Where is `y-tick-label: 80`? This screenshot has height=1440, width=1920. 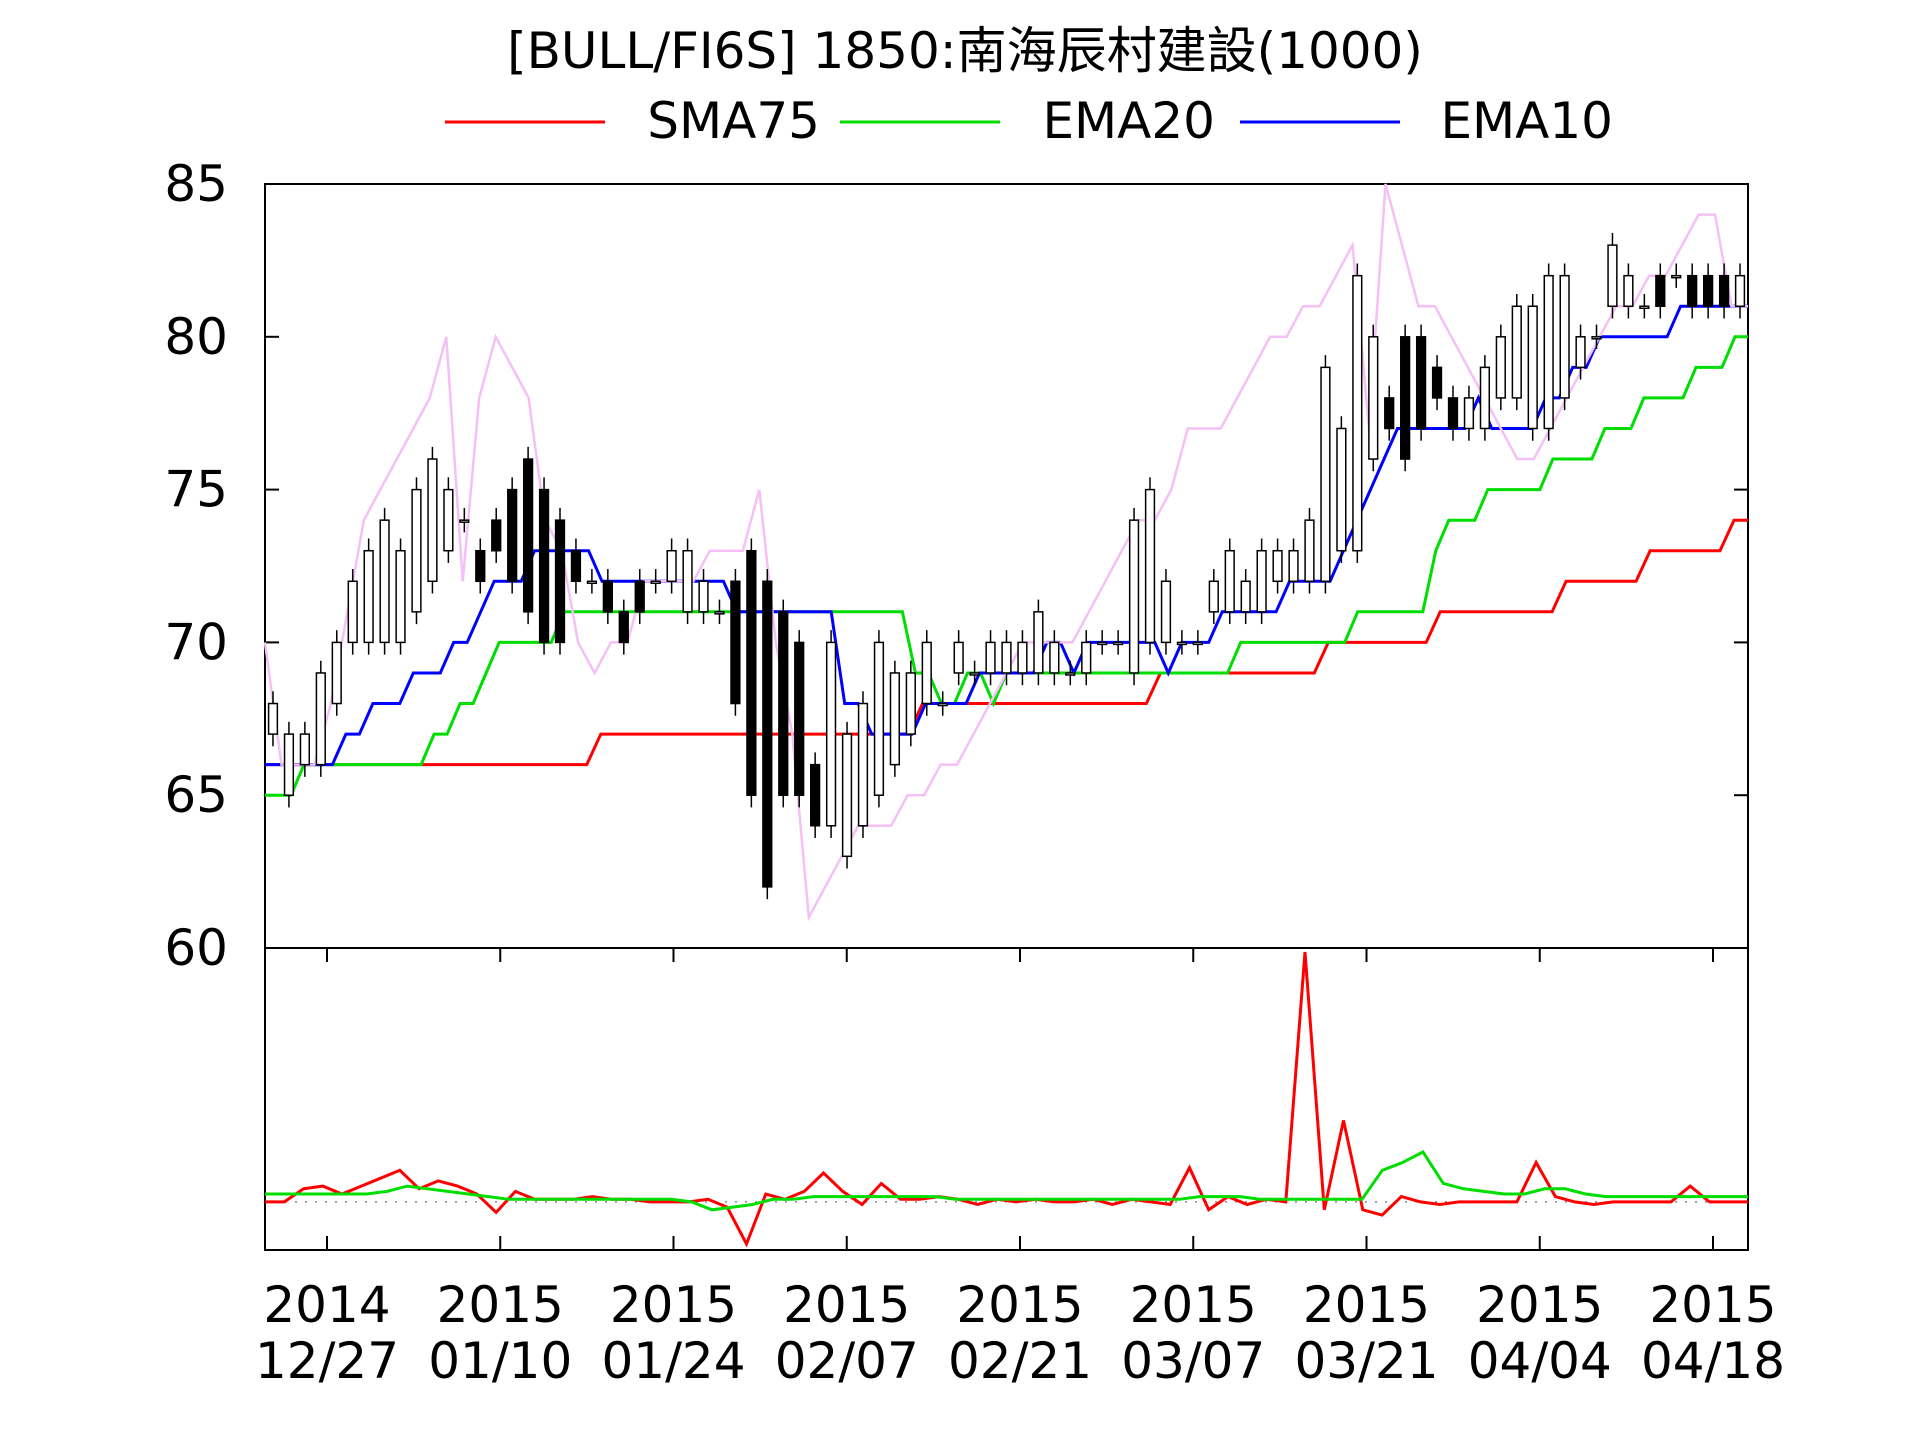 y-tick-label: 80 is located at coordinates (196, 337).